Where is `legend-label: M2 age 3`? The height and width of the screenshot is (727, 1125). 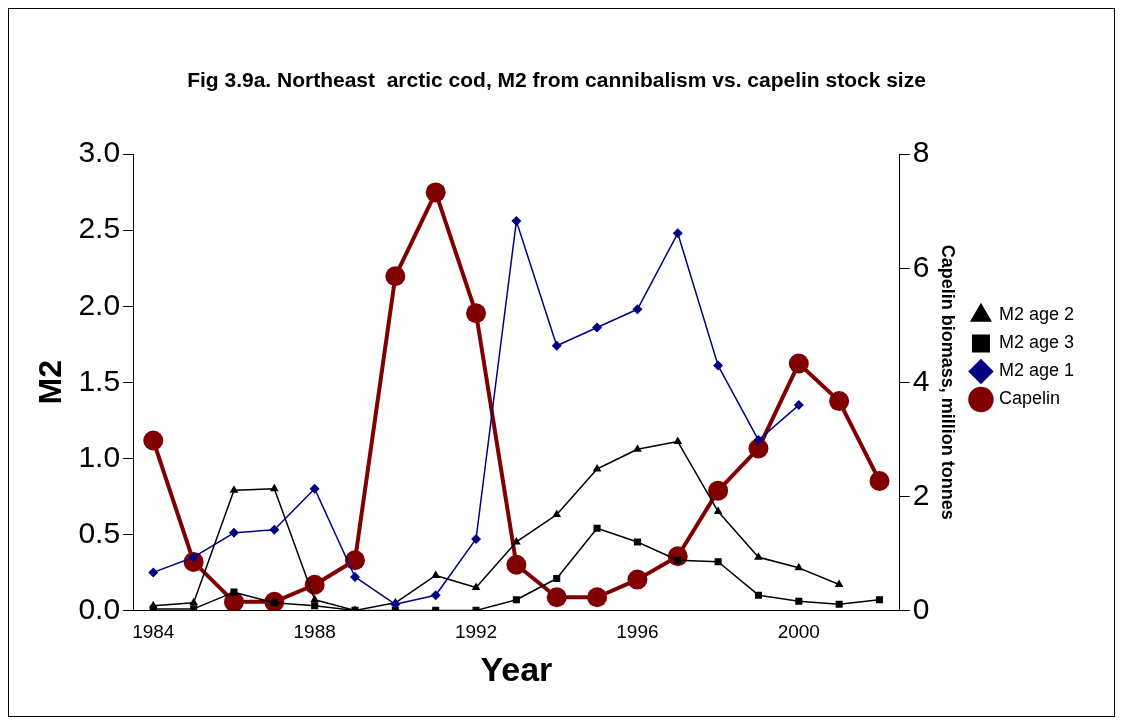 legend-label: M2 age 3 is located at coordinates (1036, 342).